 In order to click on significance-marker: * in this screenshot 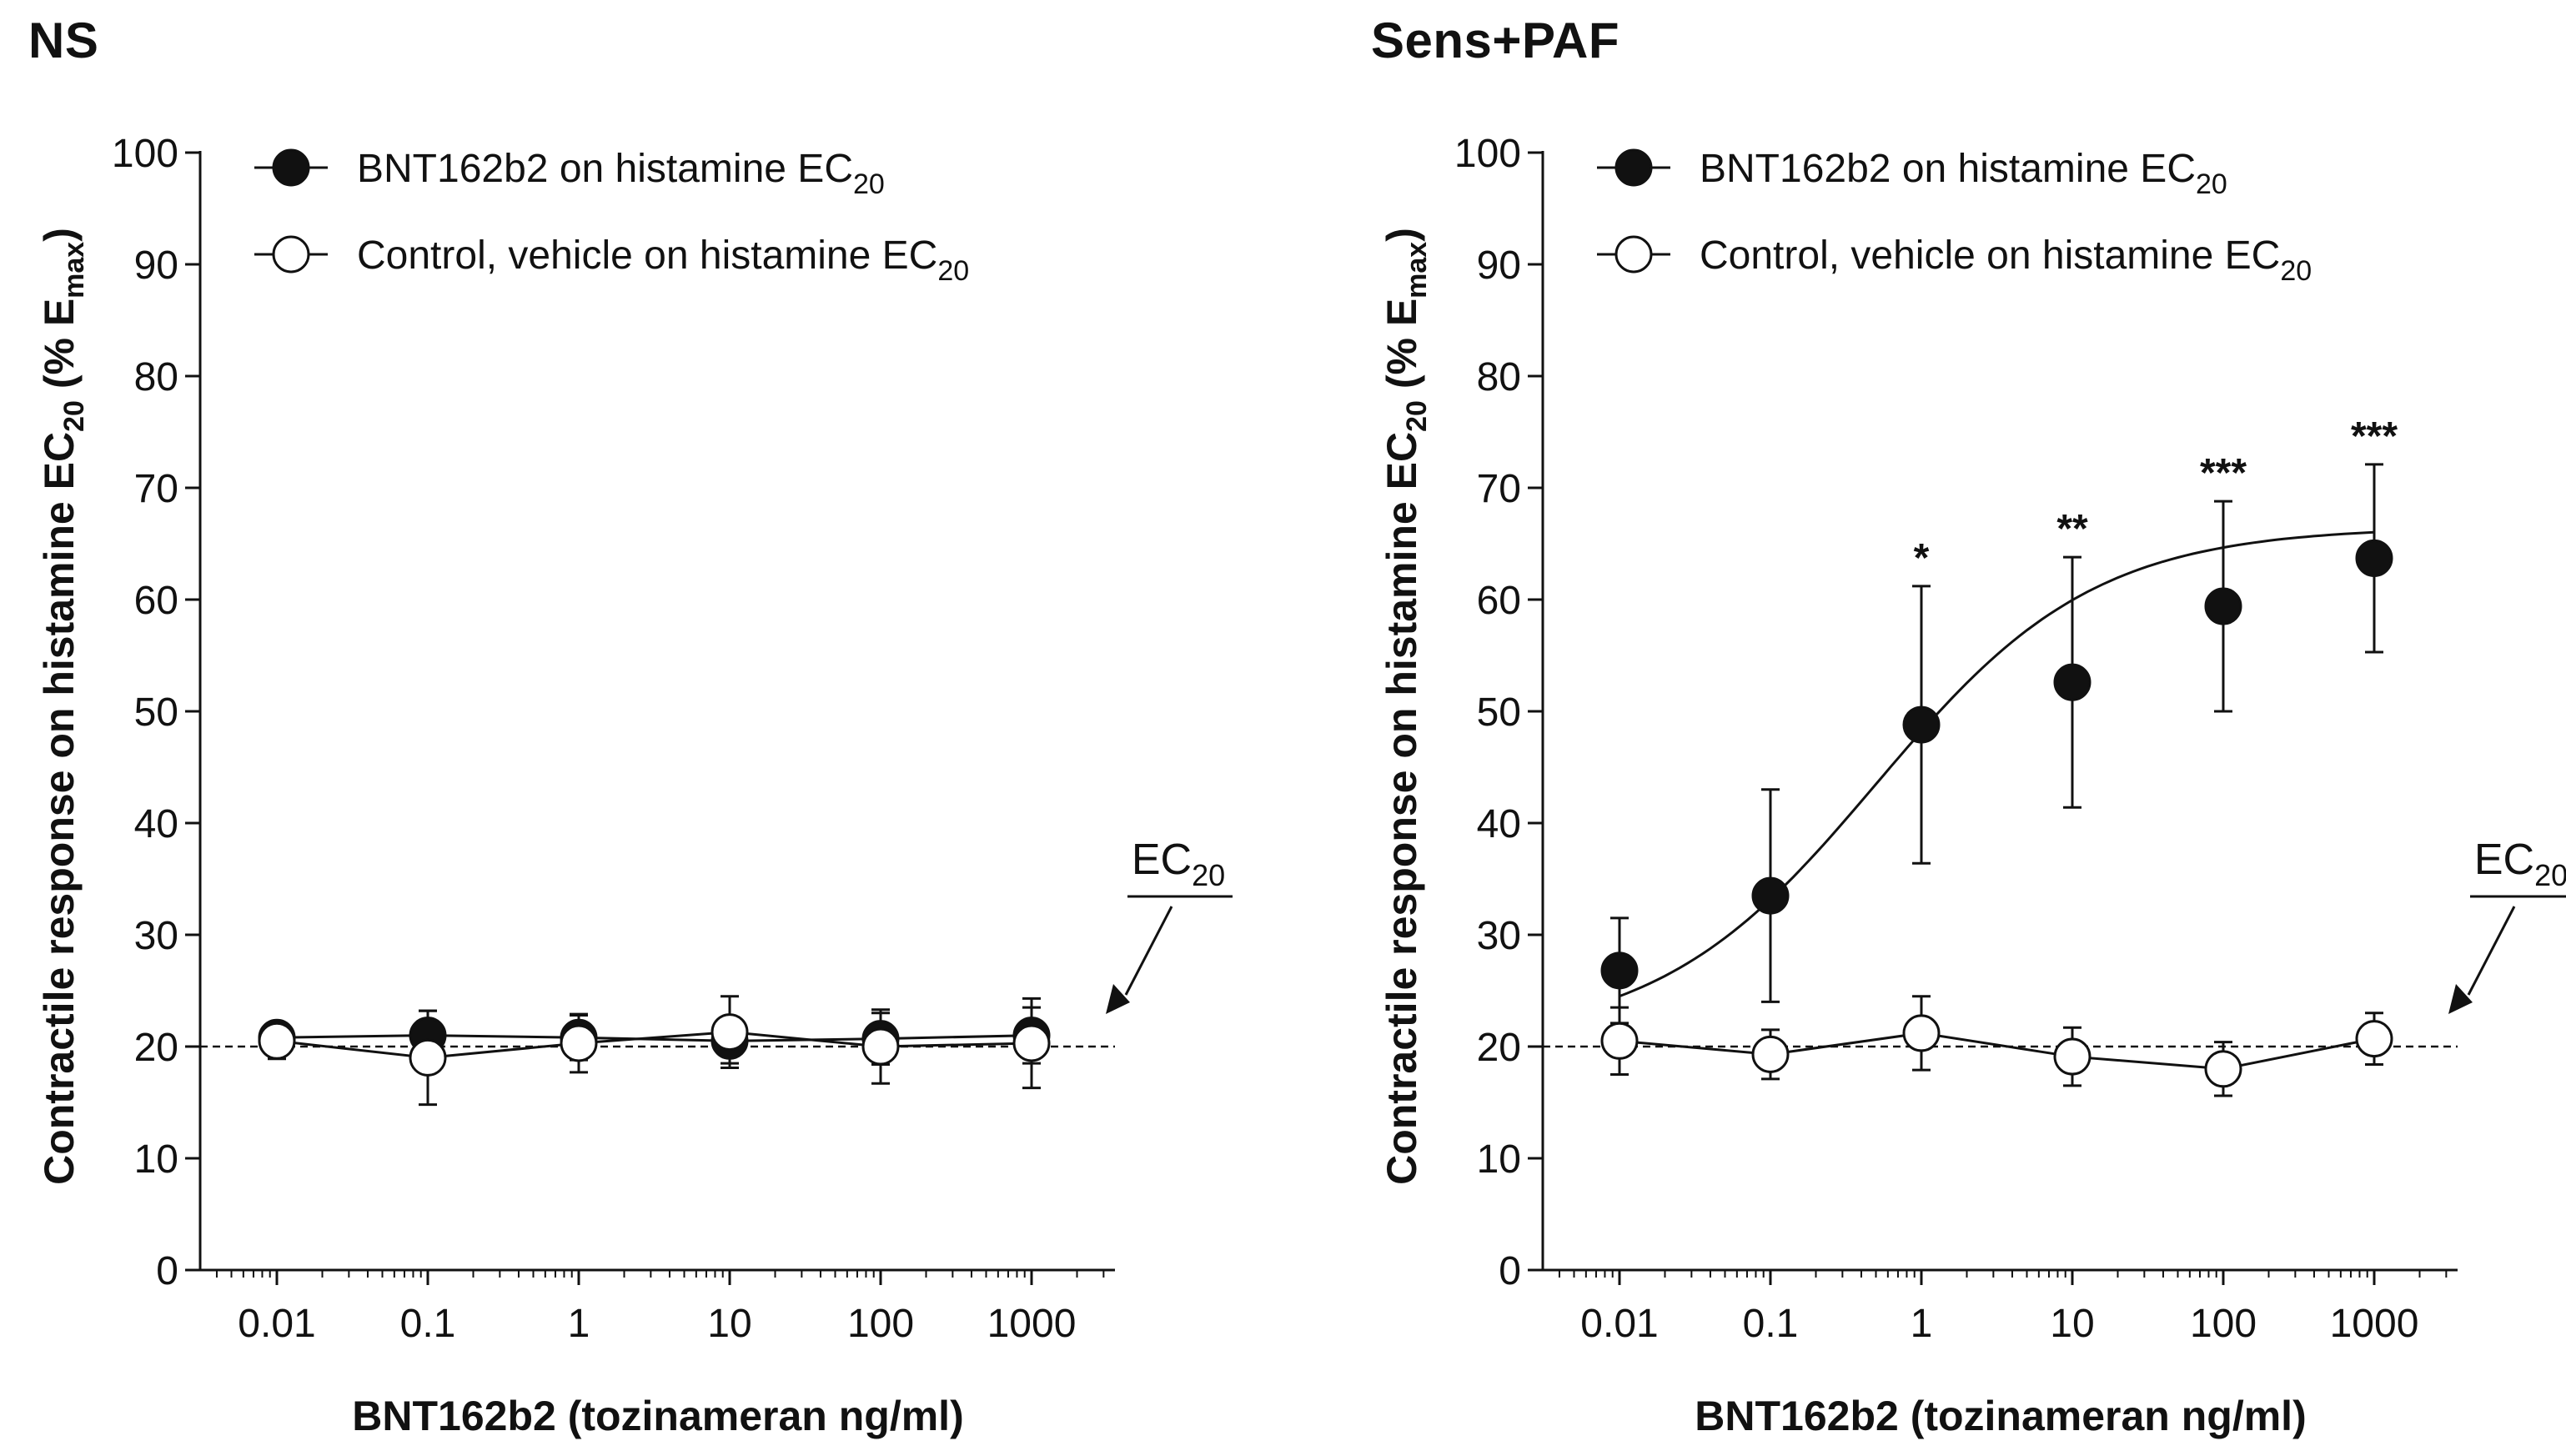, I will do `click(1922, 558)`.